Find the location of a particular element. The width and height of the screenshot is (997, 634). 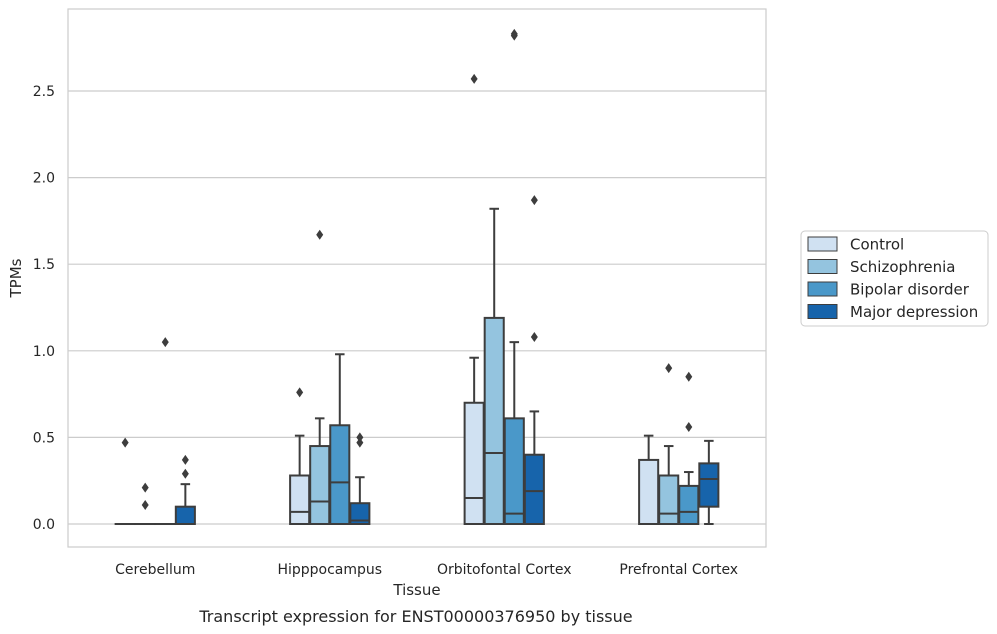

legend-label: Bipolar disorder is located at coordinates (910, 290).